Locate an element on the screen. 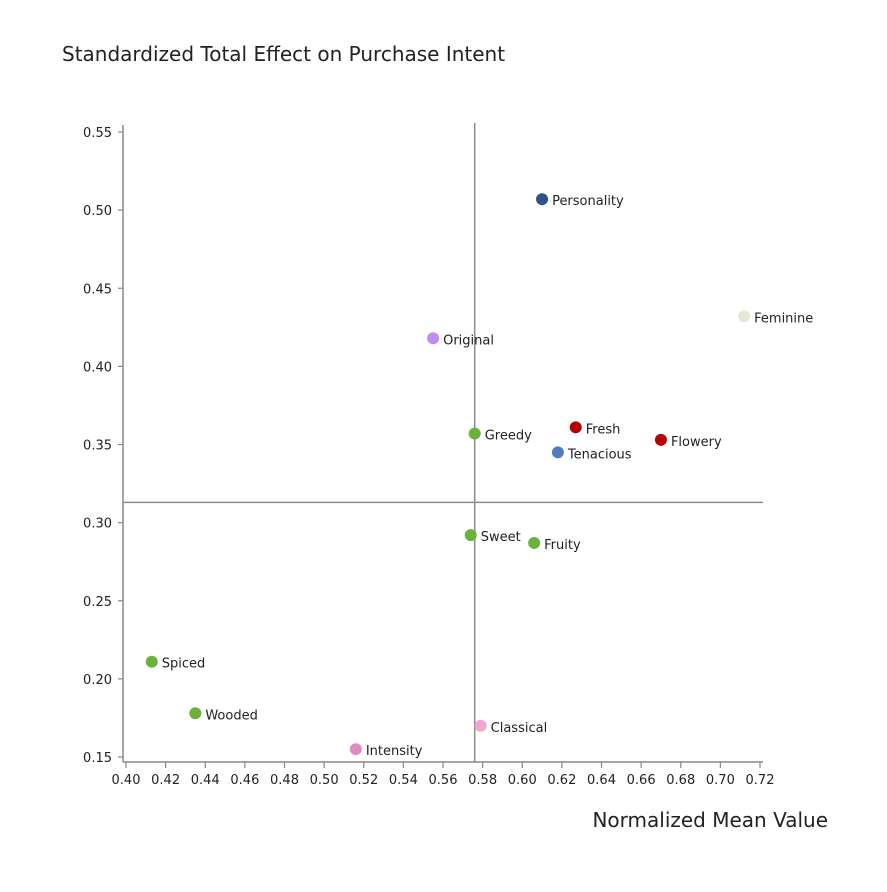 The height and width of the screenshot is (892, 887). data-point-group: Wooded is located at coordinates (223, 715).